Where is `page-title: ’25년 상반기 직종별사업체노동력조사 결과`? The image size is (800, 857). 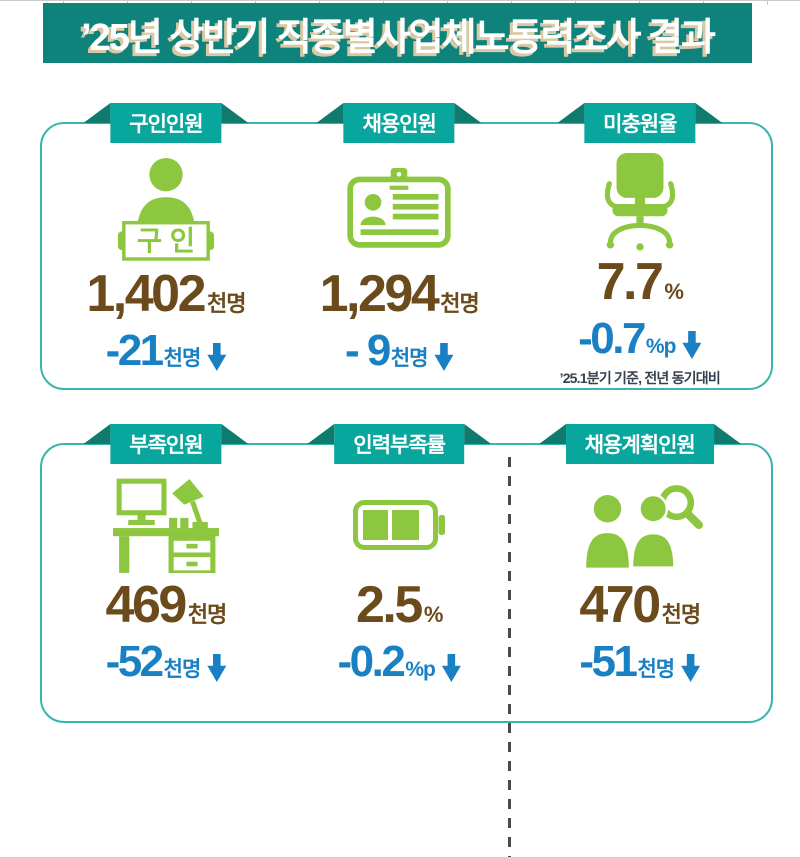 page-title: ’25년 상반기 직종별사업체노동력조사 결과 is located at coordinates (398, 37).